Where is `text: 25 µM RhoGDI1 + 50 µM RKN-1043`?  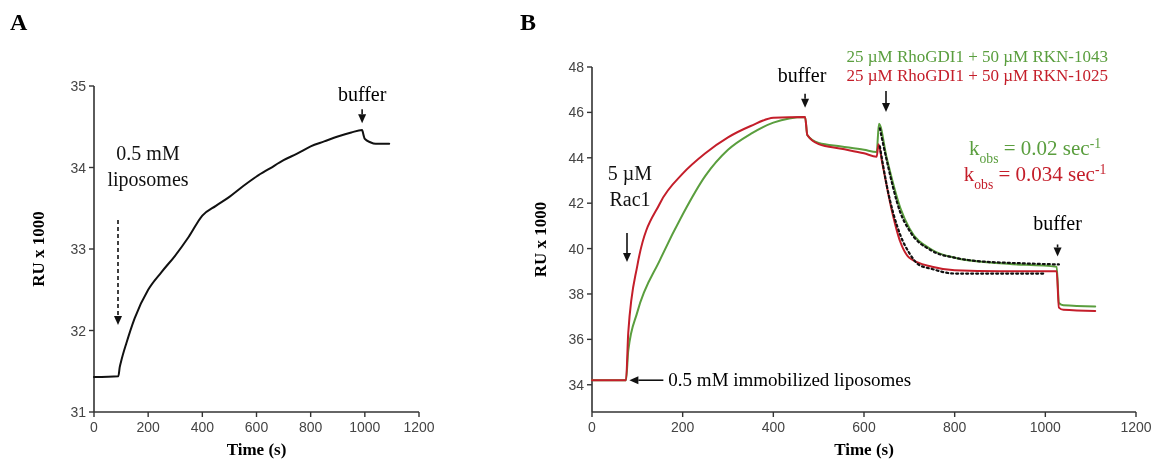 text: 25 µM RhoGDI1 + 50 µM RKN-1043 is located at coordinates (977, 56).